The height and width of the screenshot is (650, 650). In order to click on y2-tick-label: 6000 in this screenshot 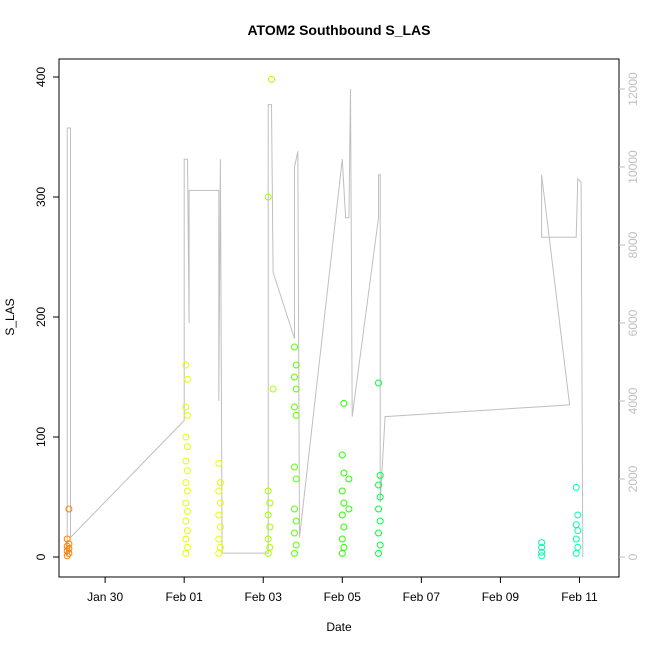, I will do `click(633, 322)`.